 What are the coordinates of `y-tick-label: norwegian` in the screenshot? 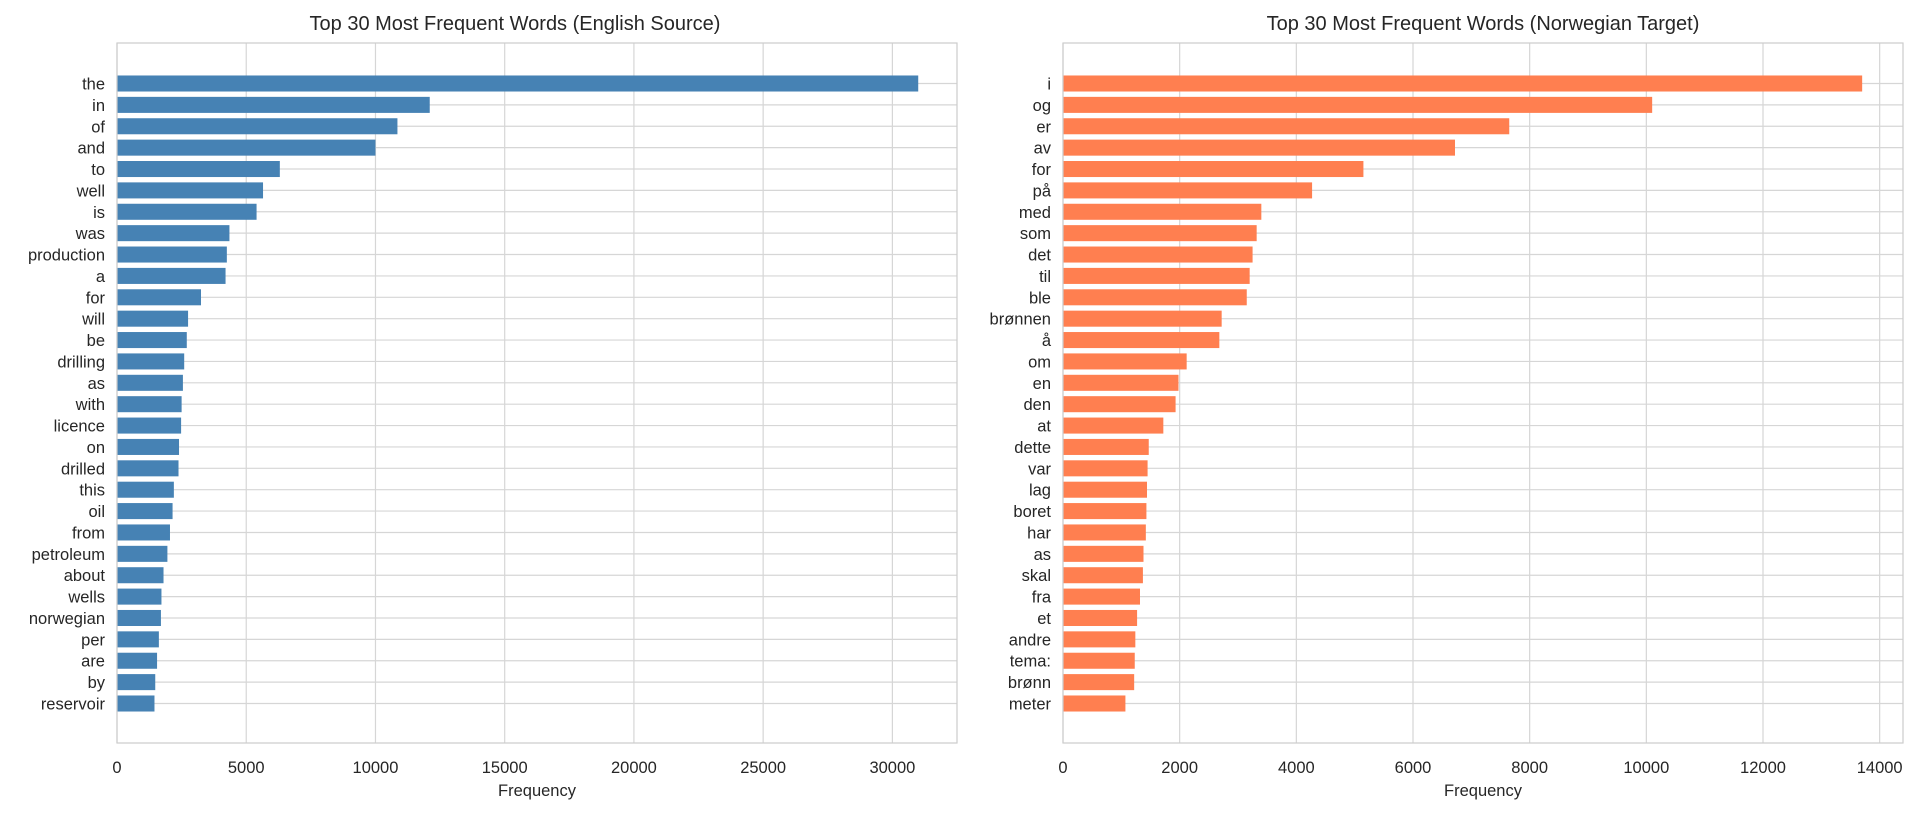 It's located at (67, 619).